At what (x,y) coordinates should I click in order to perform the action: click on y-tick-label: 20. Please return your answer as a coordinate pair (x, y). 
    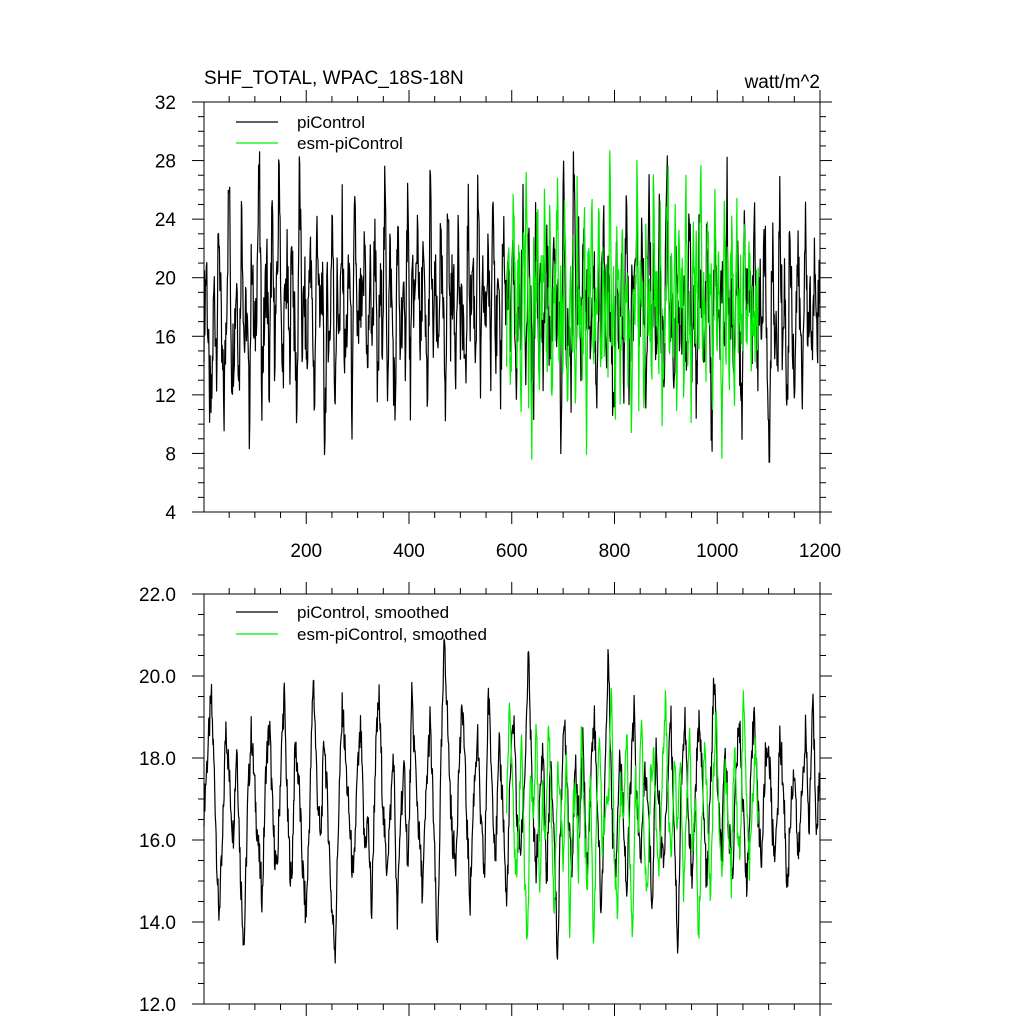
    Looking at the image, I should click on (165, 279).